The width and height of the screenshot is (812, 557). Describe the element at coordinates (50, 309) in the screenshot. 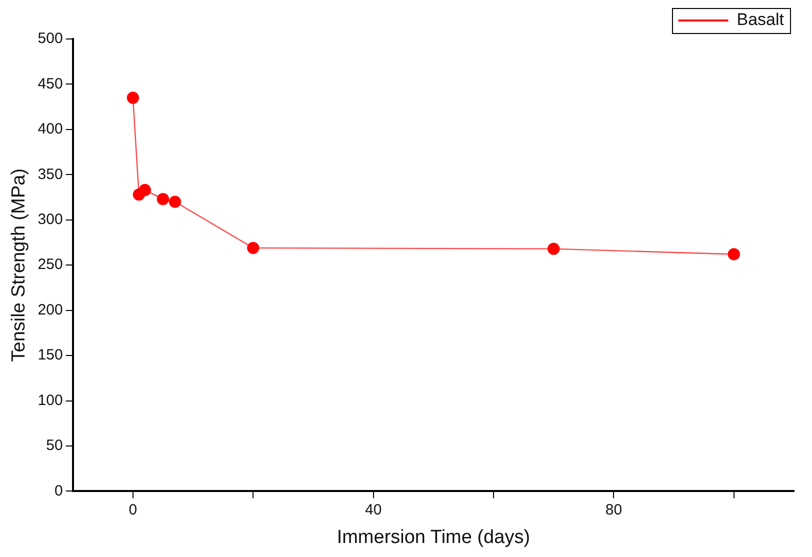

I see `y-tick-label: 200` at that location.